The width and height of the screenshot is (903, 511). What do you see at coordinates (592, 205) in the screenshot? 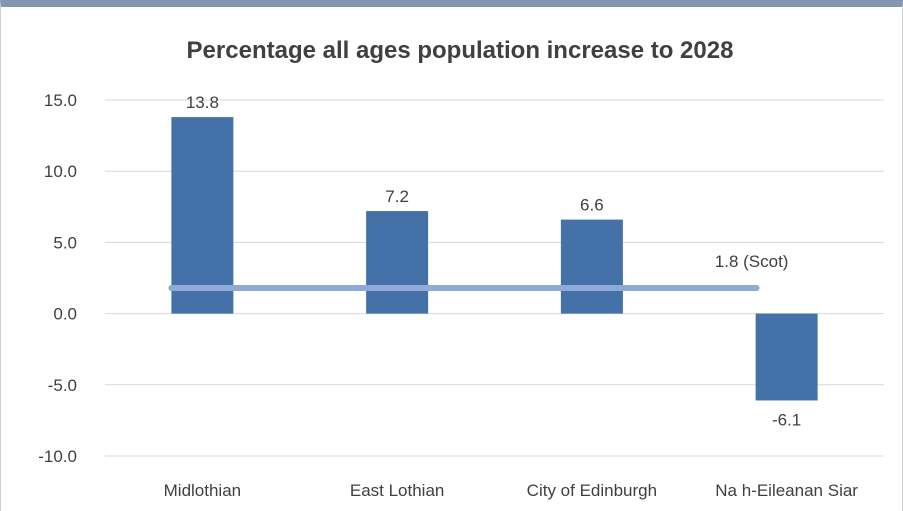
I see `data-label: 6.6` at bounding box center [592, 205].